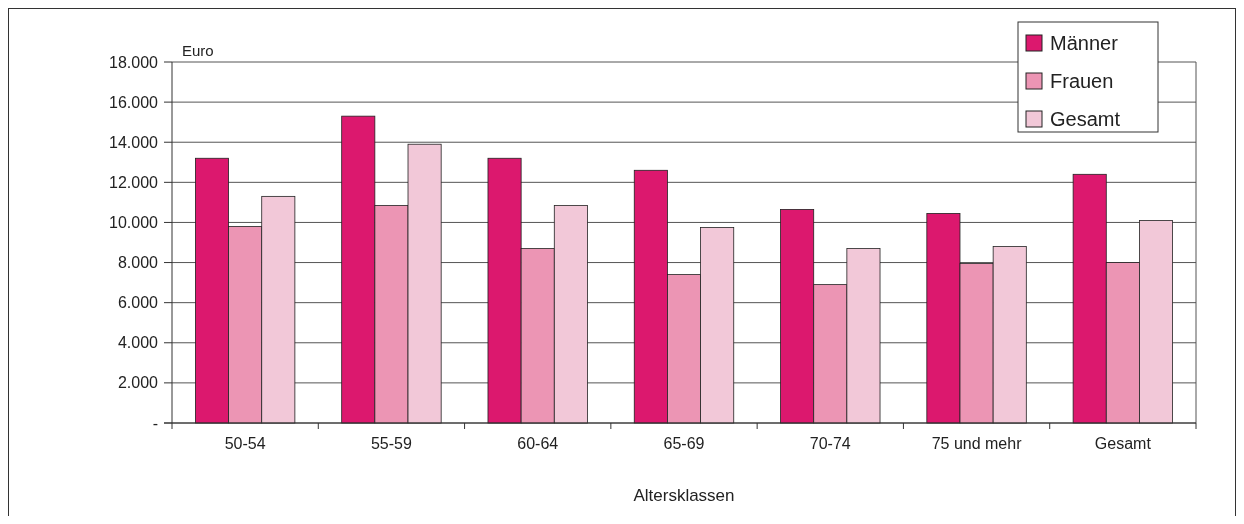  I want to click on y-tick-label: 2.000, so click(138, 383).